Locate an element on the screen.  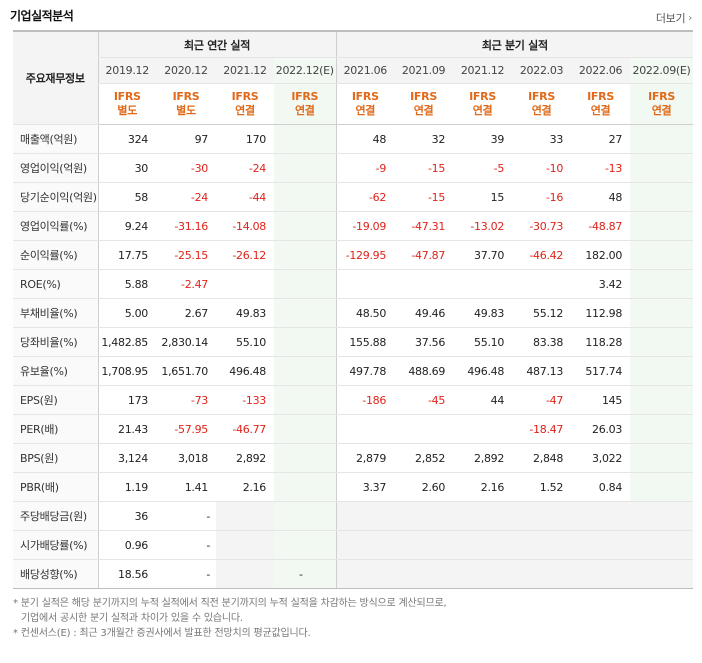
cell-value: 496.48 is located at coordinates (245, 371).